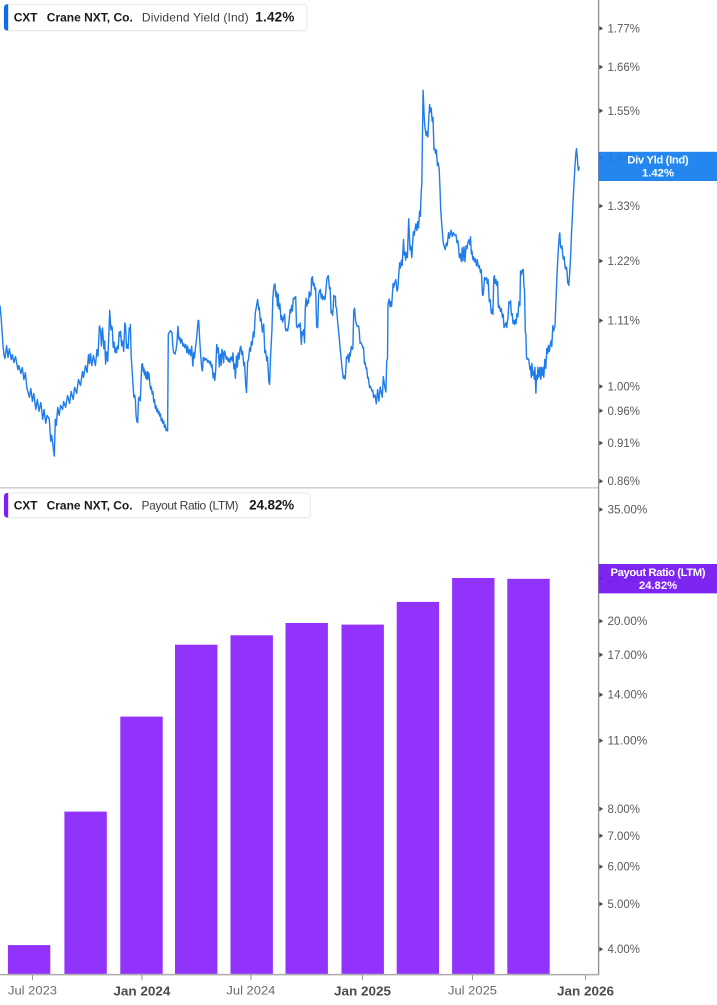 The image size is (717, 1005). Describe the element at coordinates (628, 510) in the screenshot. I see `svg-text: 35.00%` at that location.